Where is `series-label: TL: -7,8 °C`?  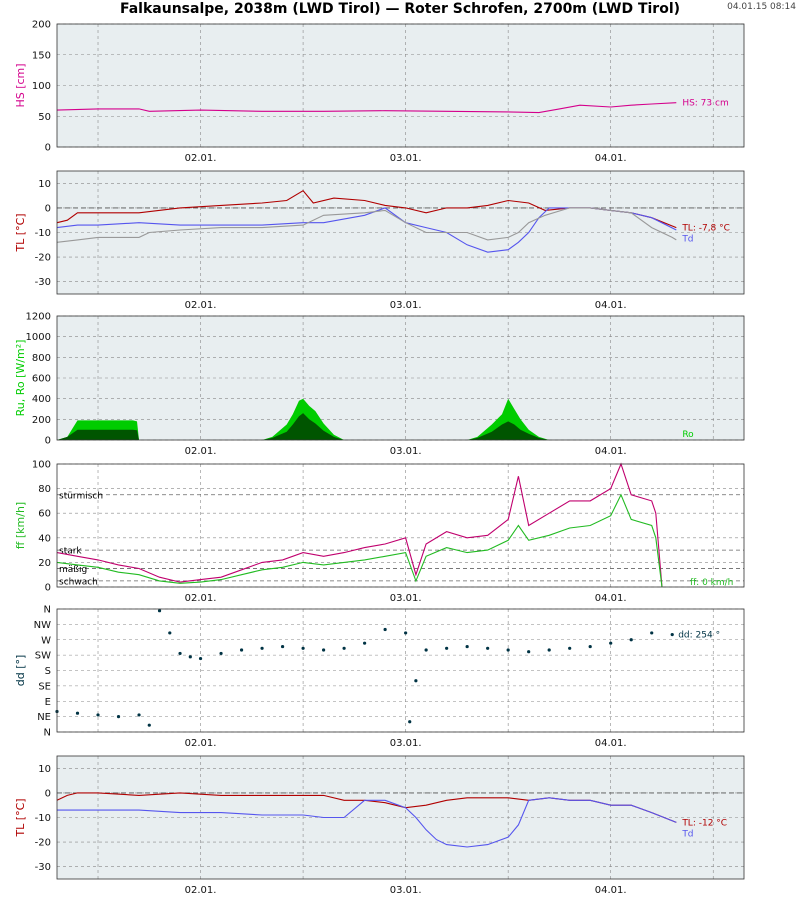 series-label: TL: -7,8 °C is located at coordinates (705, 229).